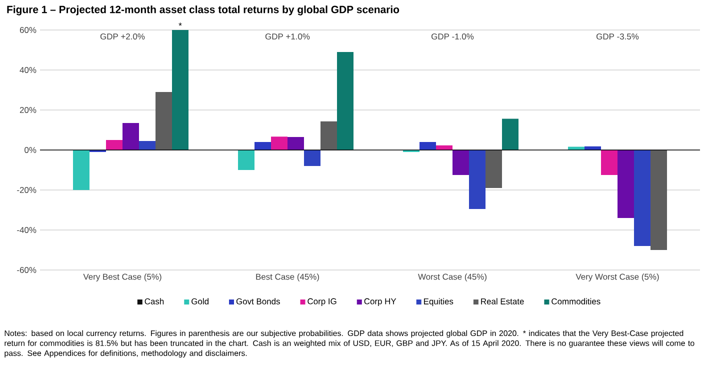 Image resolution: width=702 pixels, height=382 pixels. I want to click on y-tick-label: 20%, so click(28, 110).